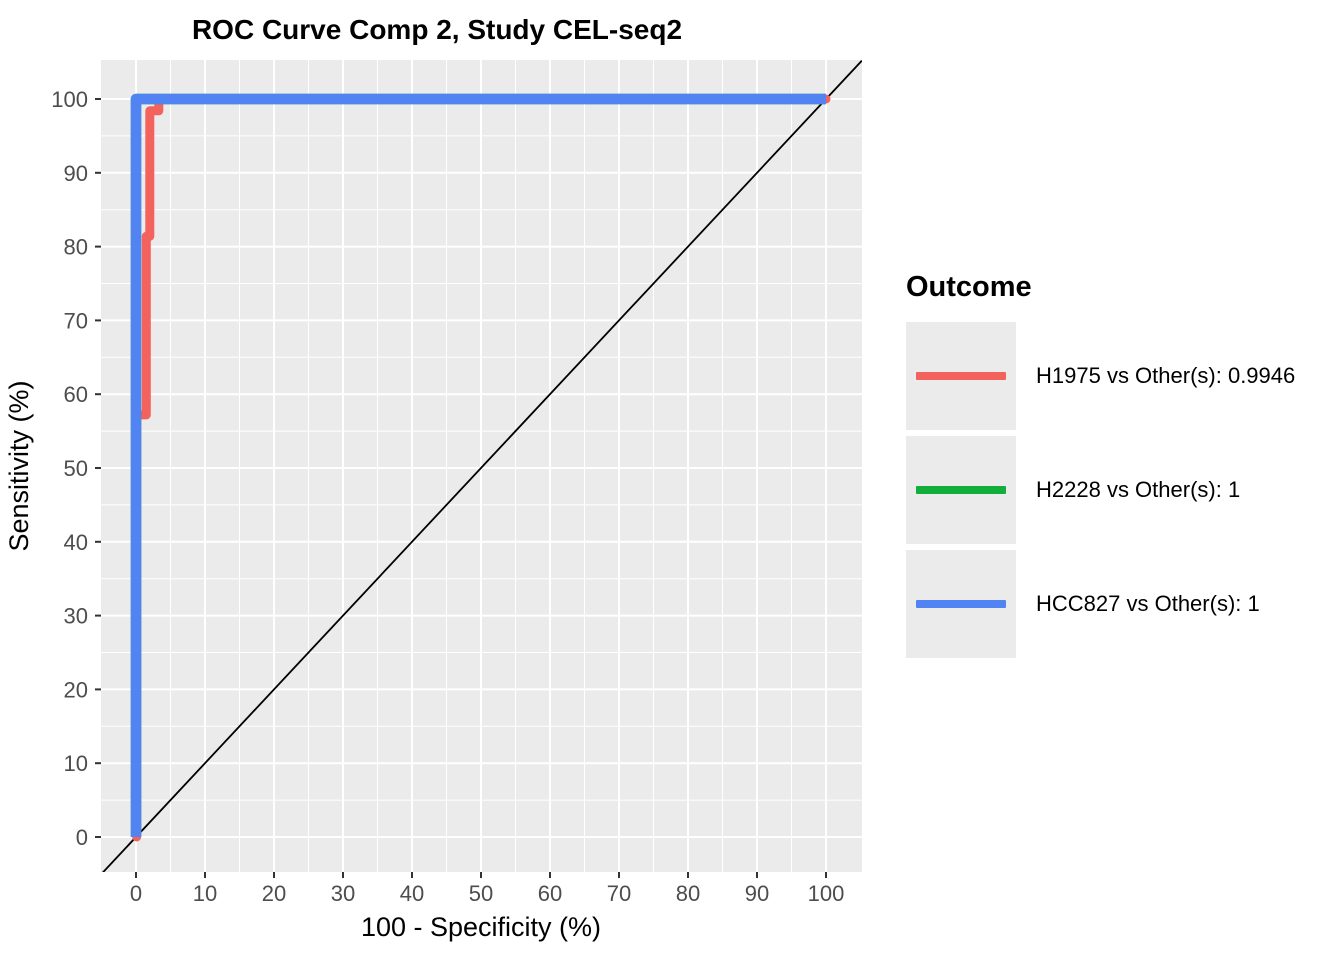  What do you see at coordinates (1148, 603) in the screenshot?
I see `legend-entry-label: HCC827 vs Other(s): 1` at bounding box center [1148, 603].